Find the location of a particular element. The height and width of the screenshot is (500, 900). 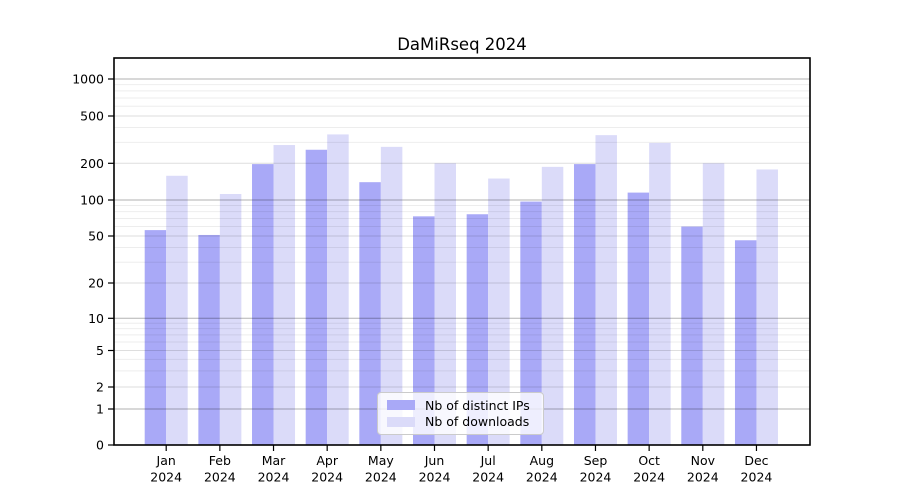

x-tick-label-month: Jul is located at coordinates (488, 460).